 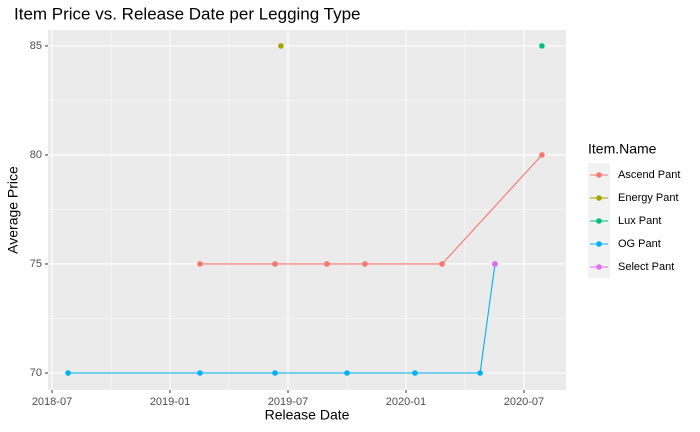 What do you see at coordinates (288, 402) in the screenshot?
I see `x-tick-label: 2019-07` at bounding box center [288, 402].